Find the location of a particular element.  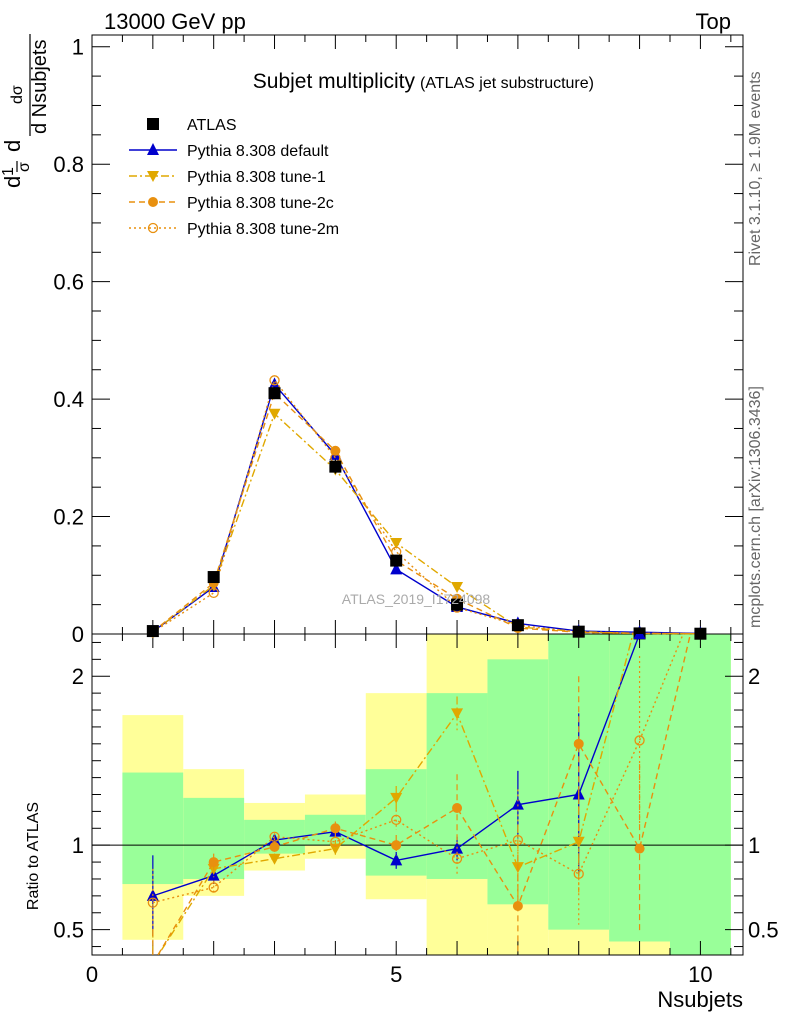

xtick-label-0: 0 is located at coordinates (92, 974).